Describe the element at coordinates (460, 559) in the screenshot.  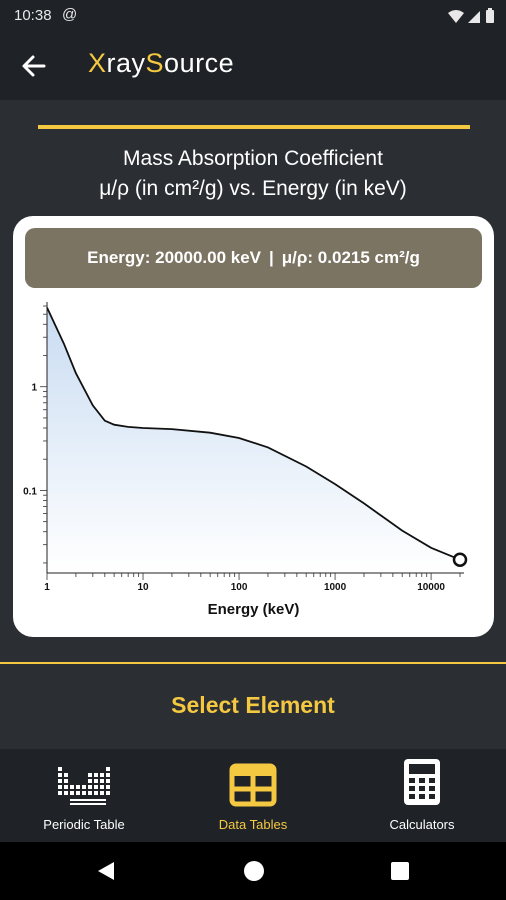
I see `selected-point-marker` at that location.